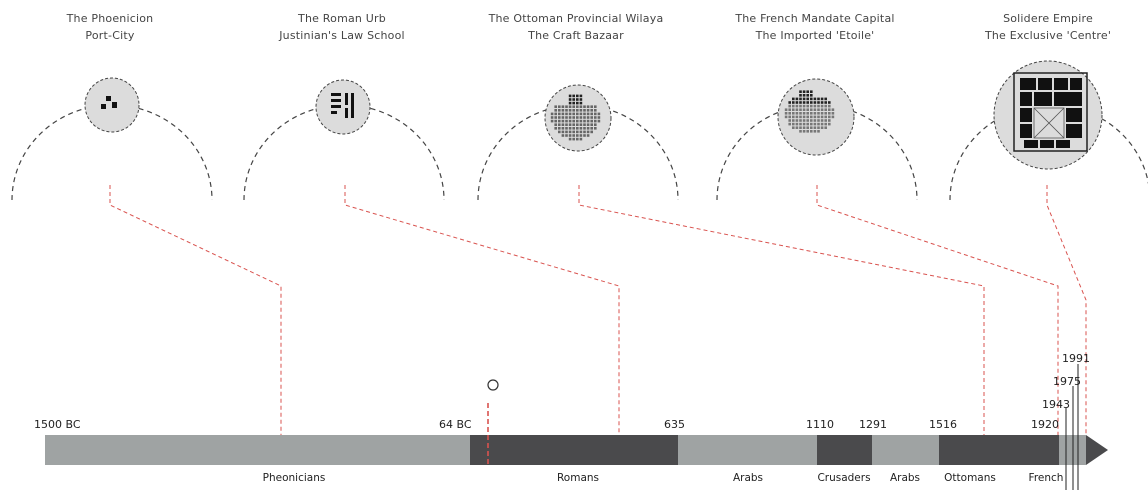 This screenshot has width=1148, height=490. I want to click on period-label-pheonicians: Pheonicians, so click(294, 478).